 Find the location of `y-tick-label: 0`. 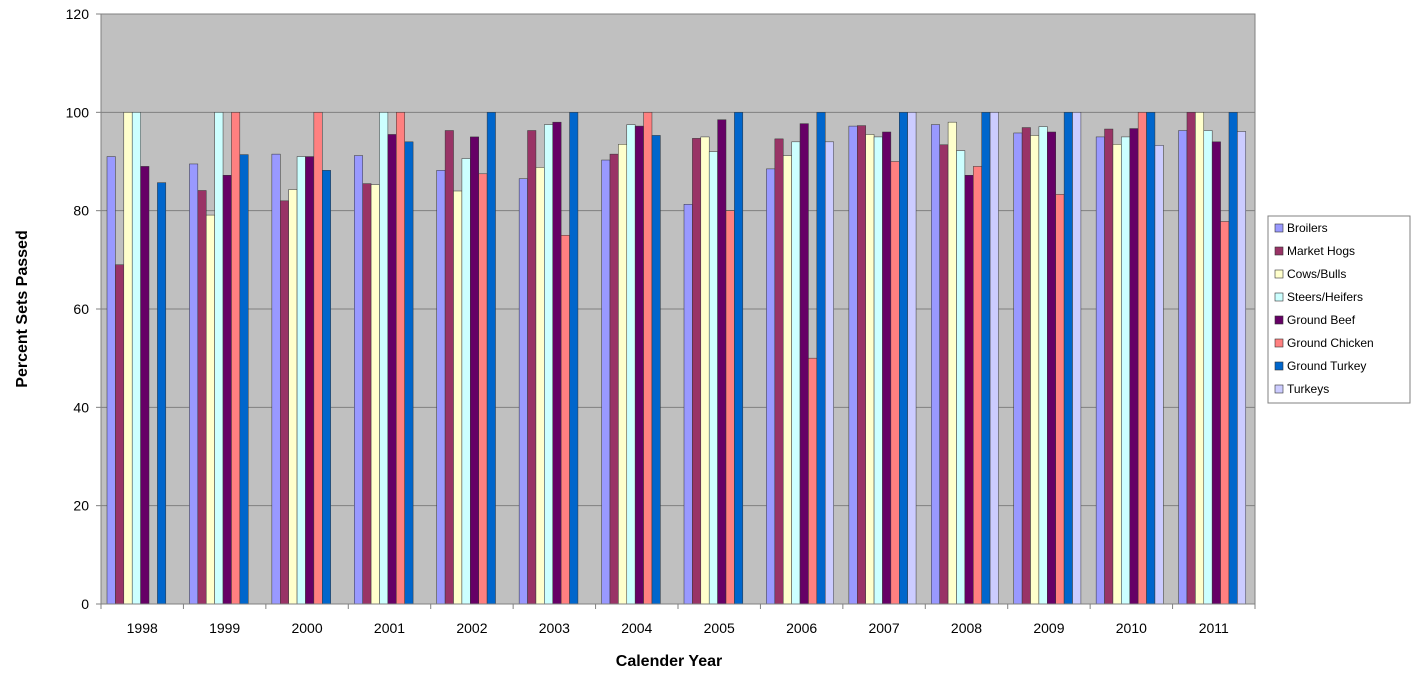

y-tick-label: 0 is located at coordinates (85, 604).